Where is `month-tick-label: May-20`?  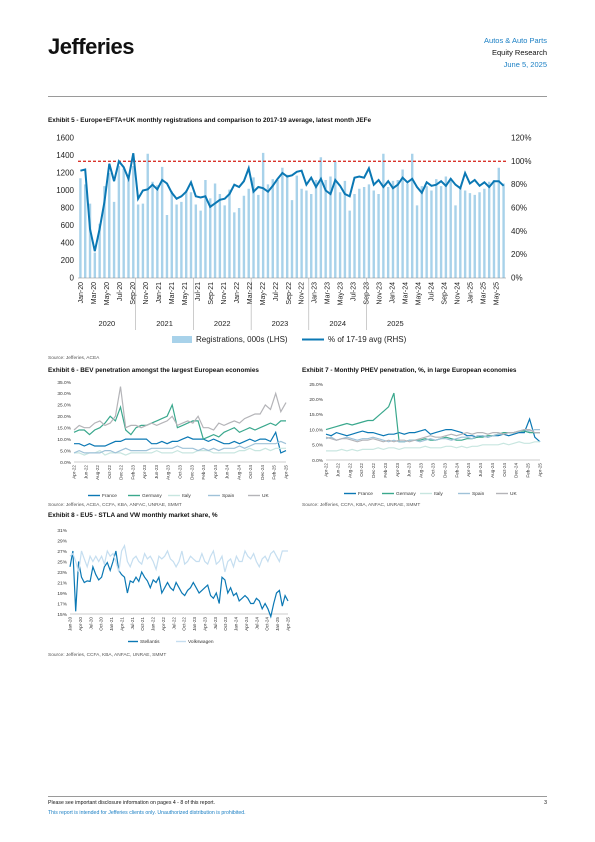 month-tick-label: May-20 is located at coordinates (107, 293).